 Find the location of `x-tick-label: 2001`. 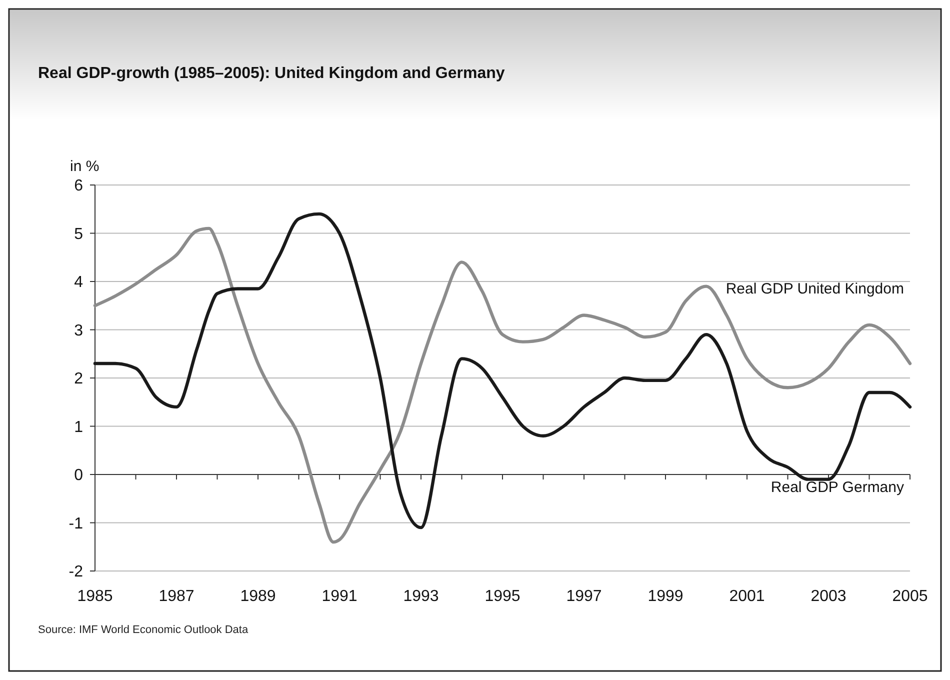

x-tick-label: 2001 is located at coordinates (747, 596).